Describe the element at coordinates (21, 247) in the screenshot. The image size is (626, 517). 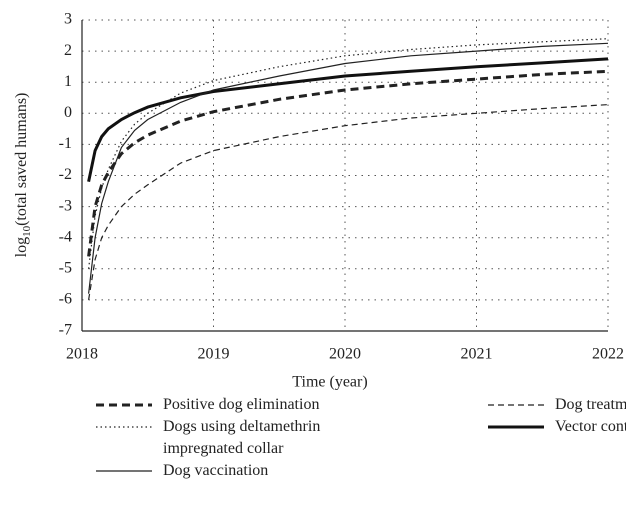
I see `y-label-part: log` at that location.